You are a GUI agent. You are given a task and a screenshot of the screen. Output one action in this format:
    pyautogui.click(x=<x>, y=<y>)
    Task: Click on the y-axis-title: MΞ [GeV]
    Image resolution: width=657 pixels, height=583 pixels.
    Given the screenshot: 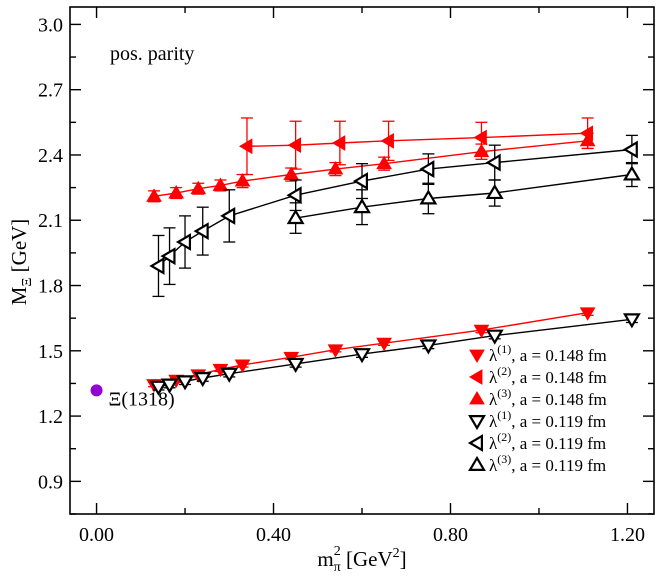 What is the action you would take?
    pyautogui.click(x=21, y=262)
    